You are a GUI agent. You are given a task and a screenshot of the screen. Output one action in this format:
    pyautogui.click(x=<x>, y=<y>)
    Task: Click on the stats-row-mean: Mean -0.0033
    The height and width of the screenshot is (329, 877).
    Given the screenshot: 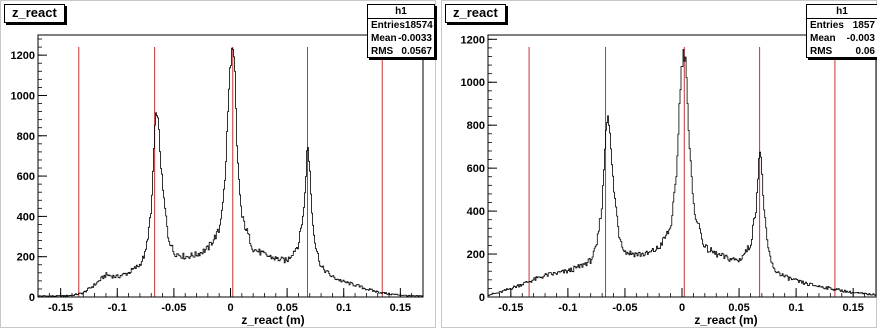 What is the action you would take?
    pyautogui.click(x=401, y=38)
    